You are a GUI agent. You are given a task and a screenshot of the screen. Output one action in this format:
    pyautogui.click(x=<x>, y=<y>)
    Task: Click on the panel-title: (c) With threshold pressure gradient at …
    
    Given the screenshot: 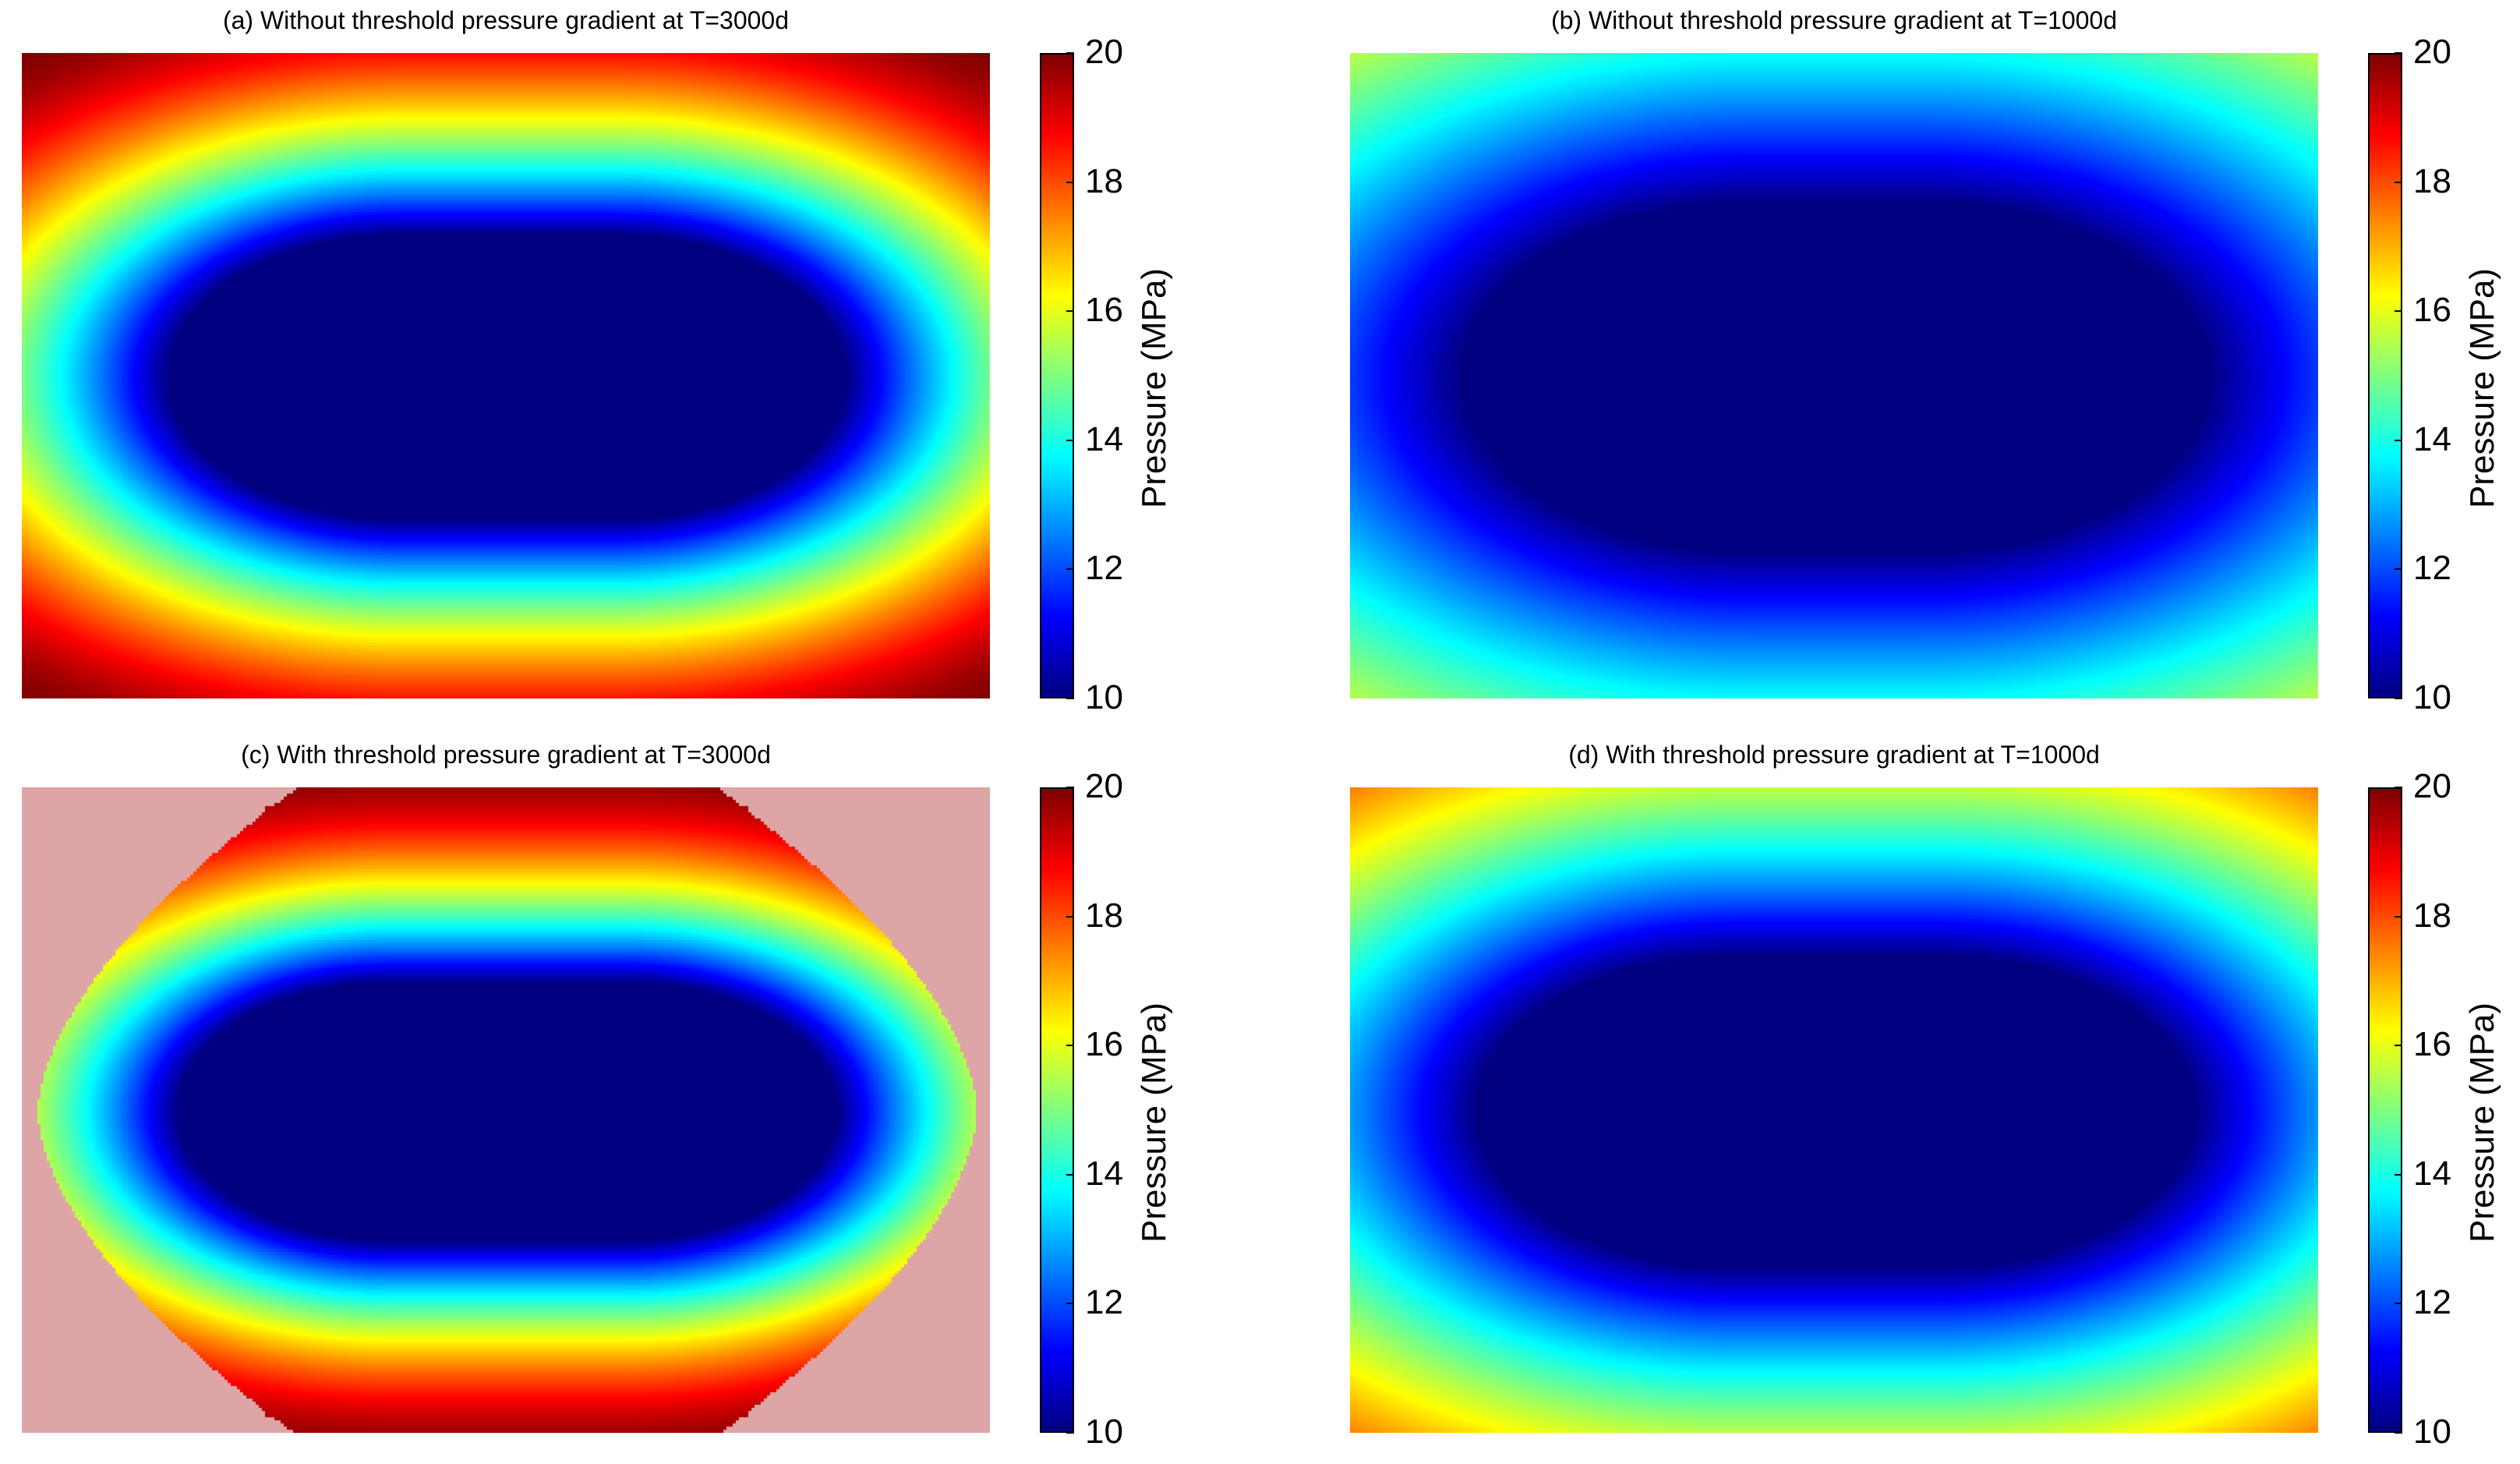 What is the action you would take?
    pyautogui.click(x=506, y=755)
    